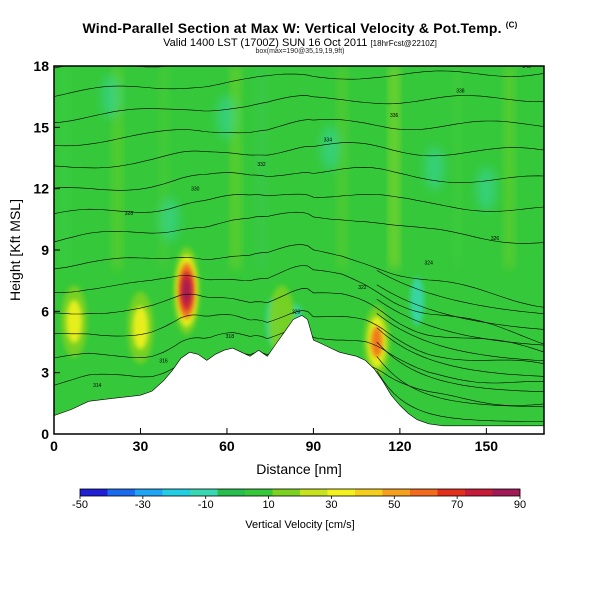 This screenshot has width=600, height=600. Describe the element at coordinates (227, 446) in the screenshot. I see `x-tick-label: 60` at that location.